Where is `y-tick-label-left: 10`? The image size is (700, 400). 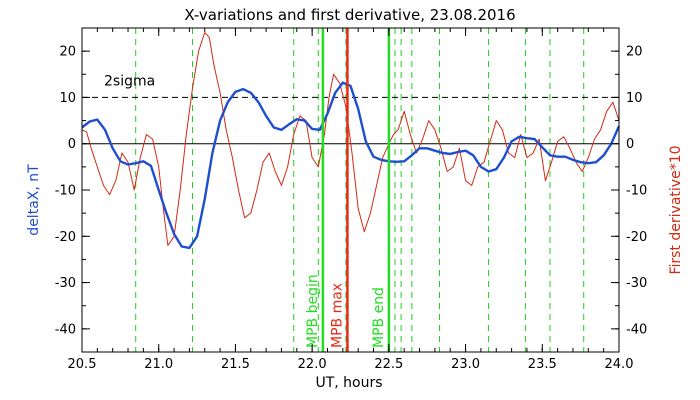
y-tick-label-left: 10 is located at coordinates (67, 98).